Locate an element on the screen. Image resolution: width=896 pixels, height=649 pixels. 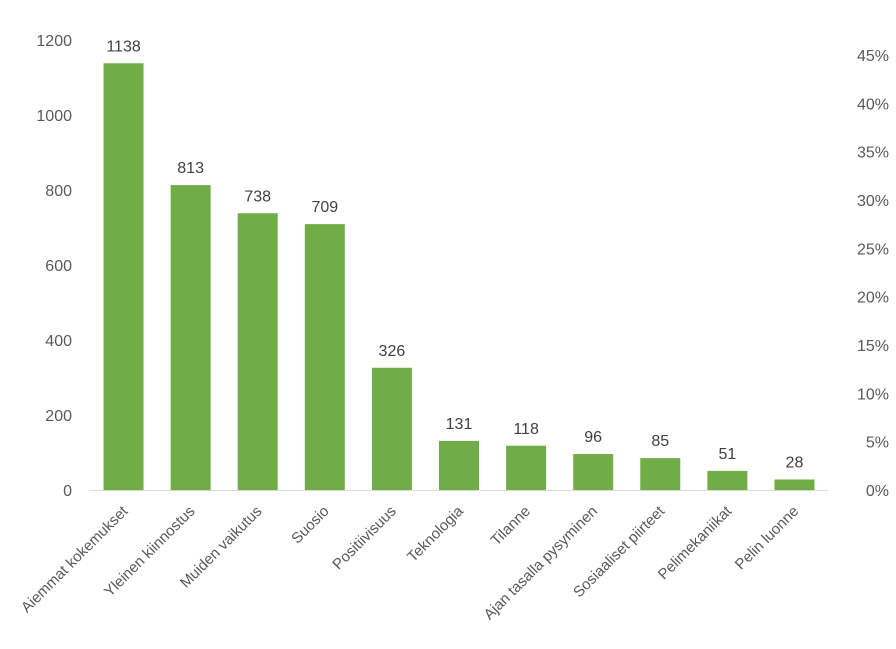
y2-tick-label: 20% is located at coordinates (873, 298).